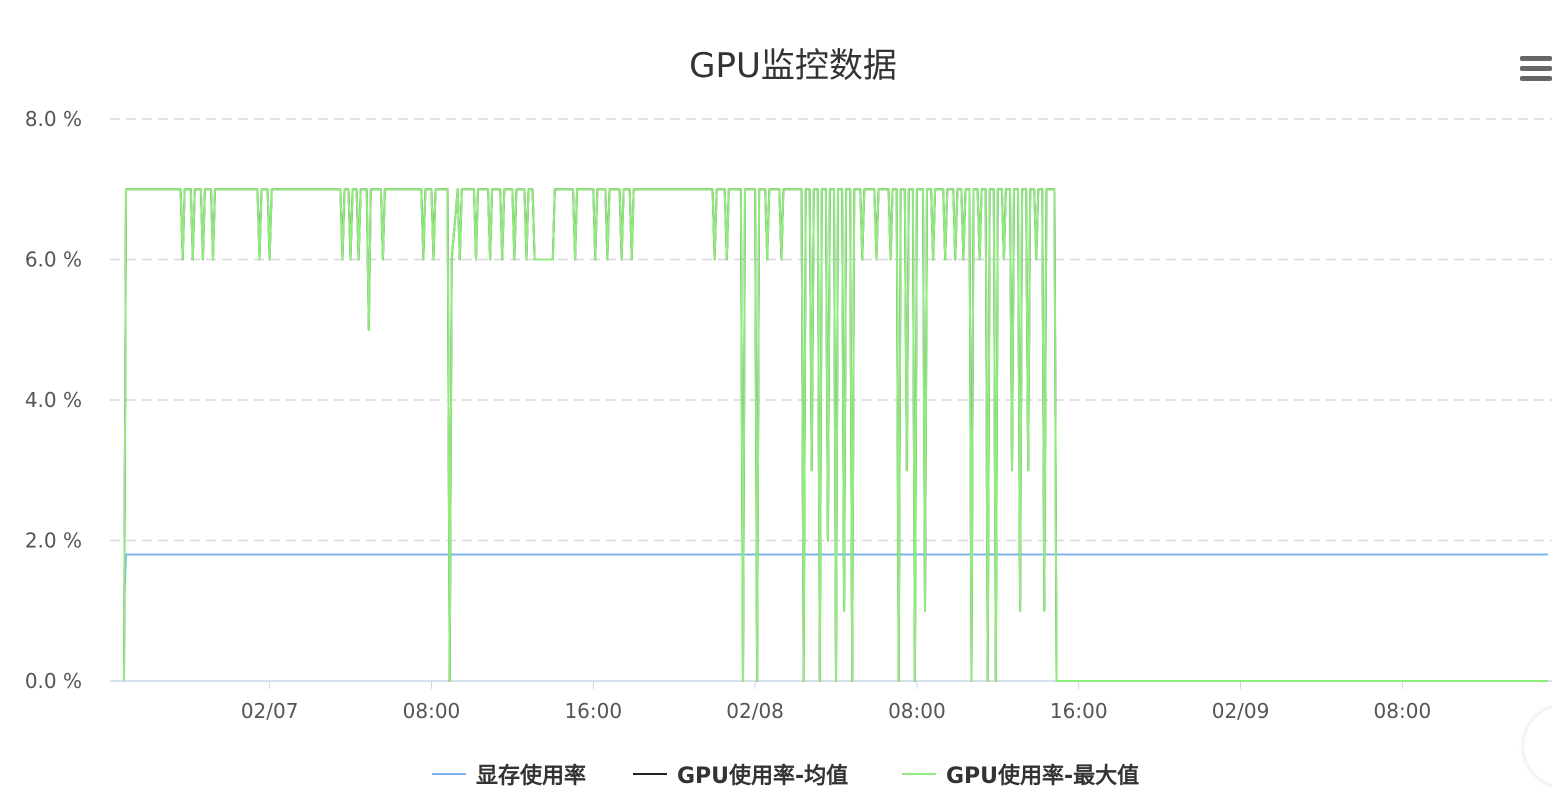 Image resolution: width=1552 pixels, height=808 pixels. Describe the element at coordinates (270, 711) in the screenshot. I see `x-tick-label: 02/07` at that location.